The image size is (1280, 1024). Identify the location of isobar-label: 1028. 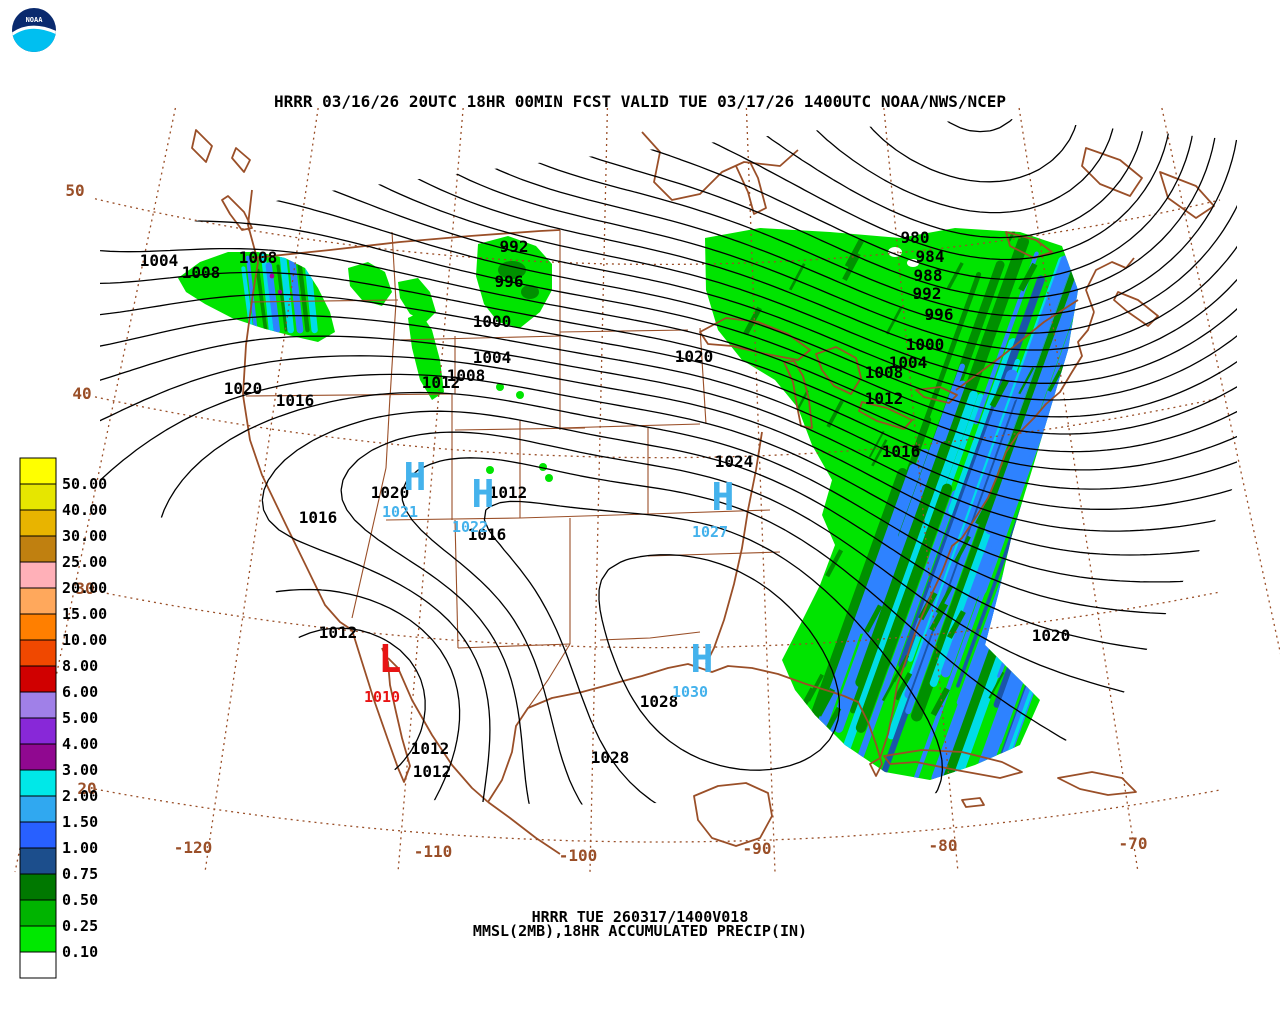
(610, 757).